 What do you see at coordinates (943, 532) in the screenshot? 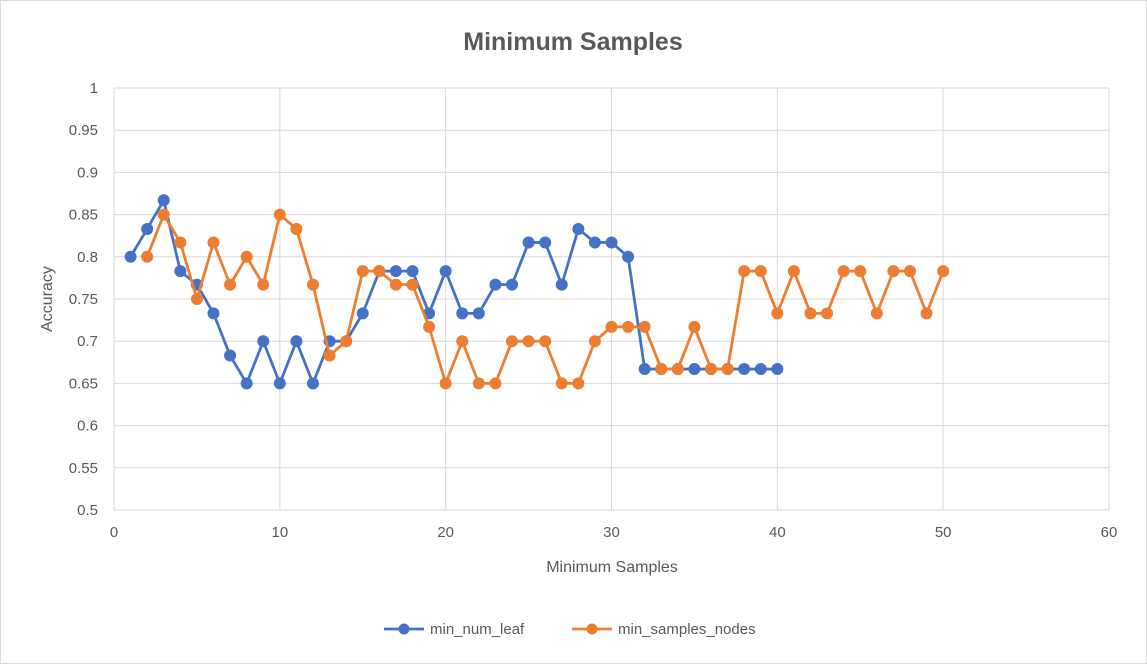
I see `x-tick-label: 50` at bounding box center [943, 532].